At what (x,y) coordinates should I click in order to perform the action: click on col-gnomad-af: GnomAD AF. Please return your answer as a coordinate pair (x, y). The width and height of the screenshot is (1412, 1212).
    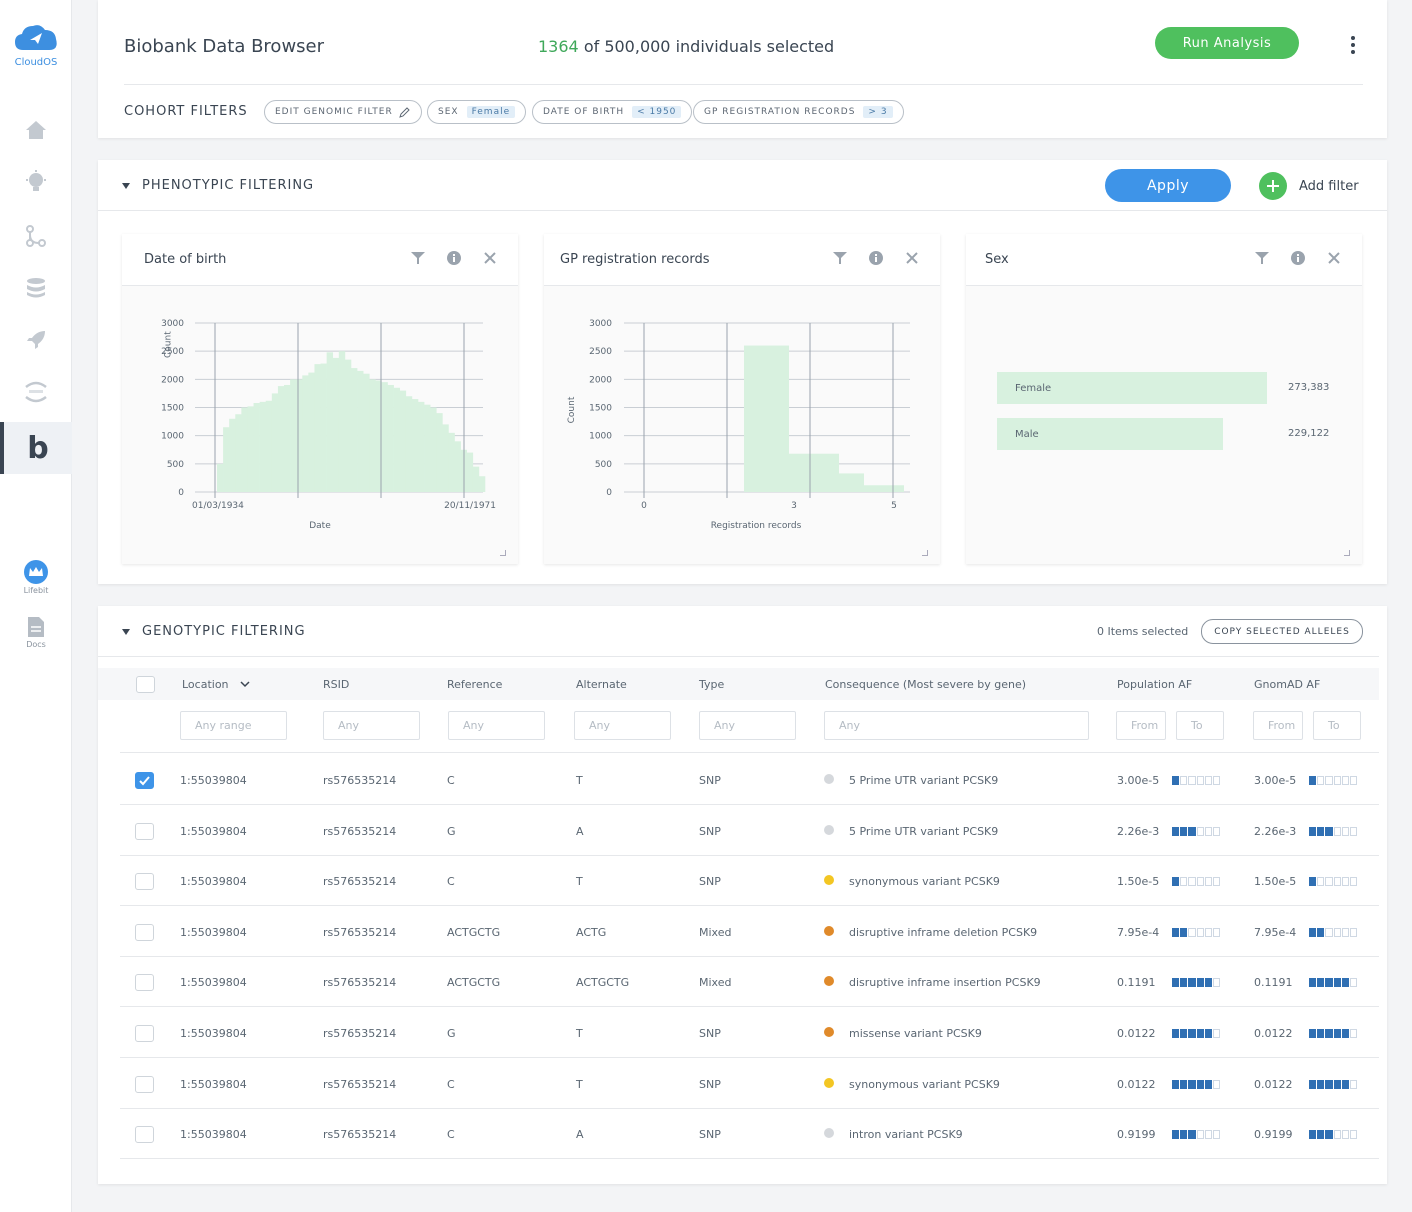
    Looking at the image, I should click on (1287, 684).